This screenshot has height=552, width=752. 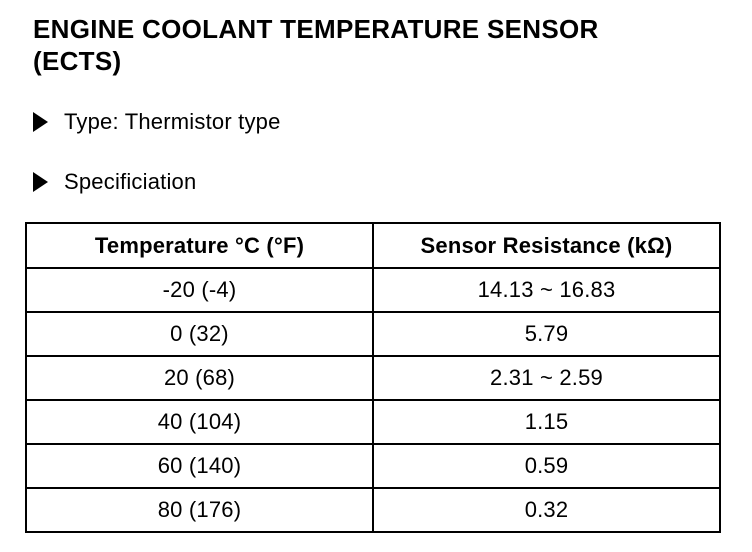 What do you see at coordinates (546, 290) in the screenshot?
I see `resistance-cell: 14.13 ~ 16.83` at bounding box center [546, 290].